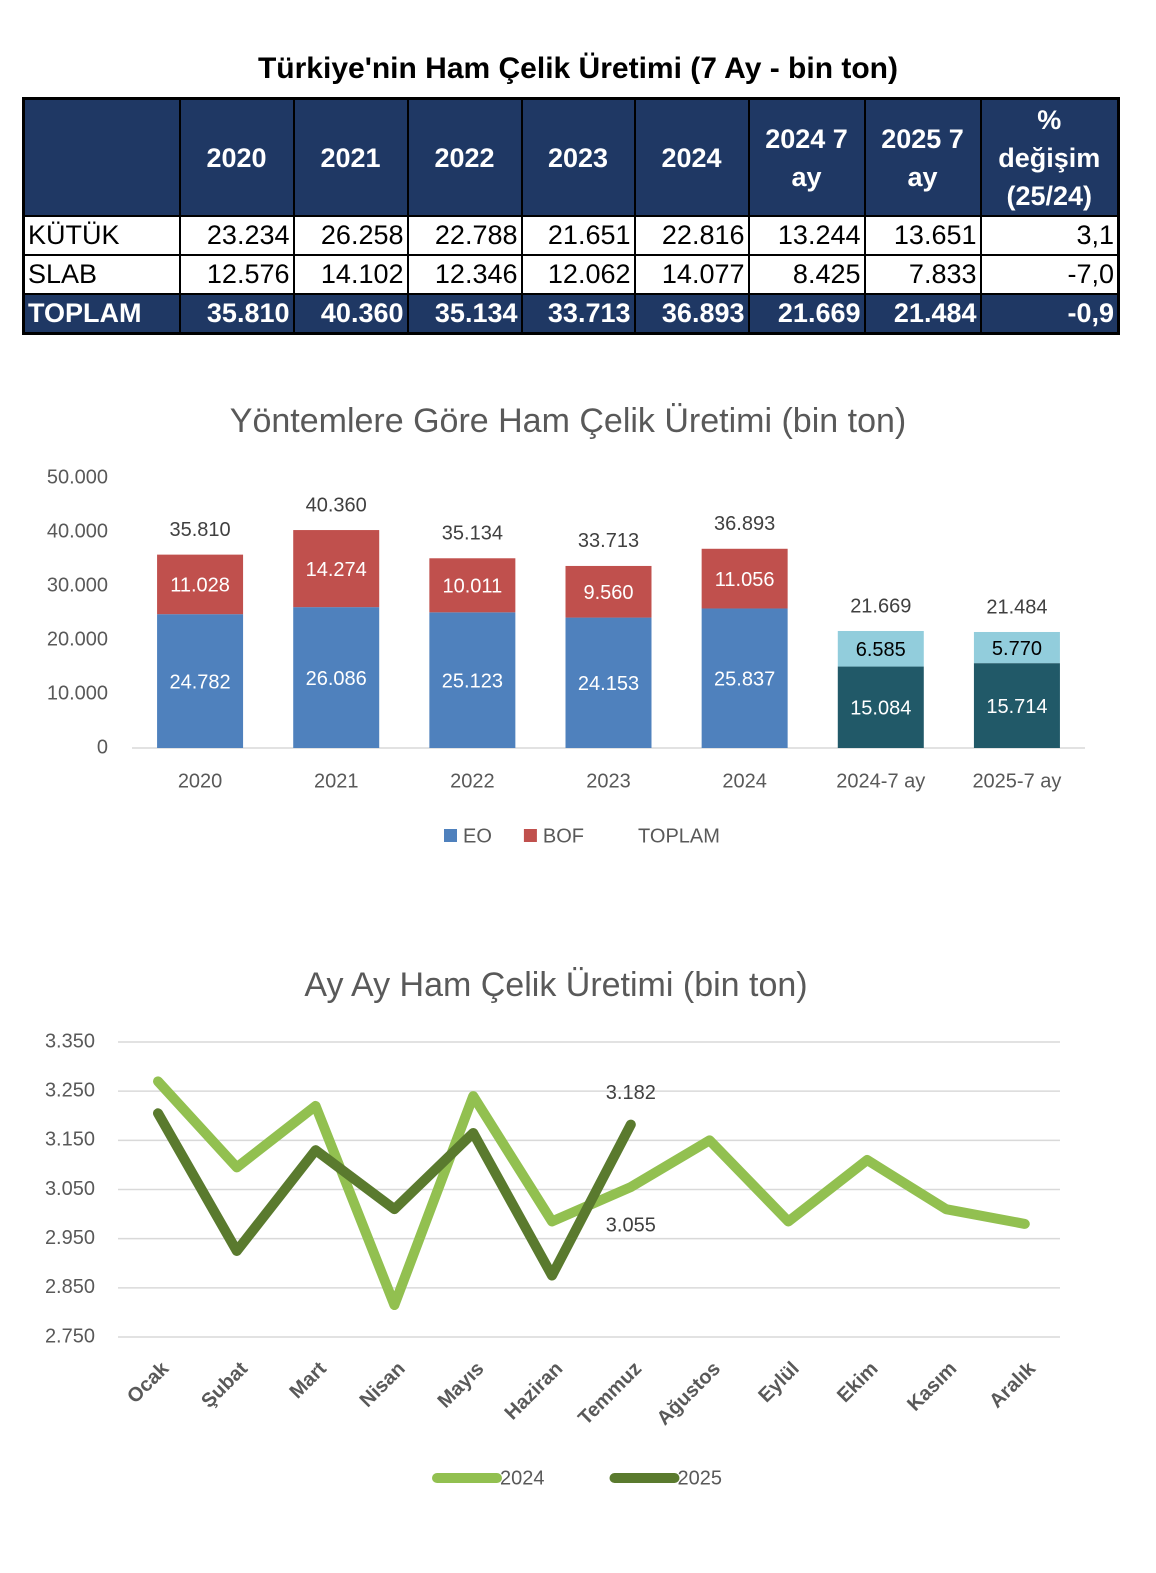 The image size is (1156, 1573). Describe the element at coordinates (350, 235) in the screenshot. I see `cell: 26.258` at that location.